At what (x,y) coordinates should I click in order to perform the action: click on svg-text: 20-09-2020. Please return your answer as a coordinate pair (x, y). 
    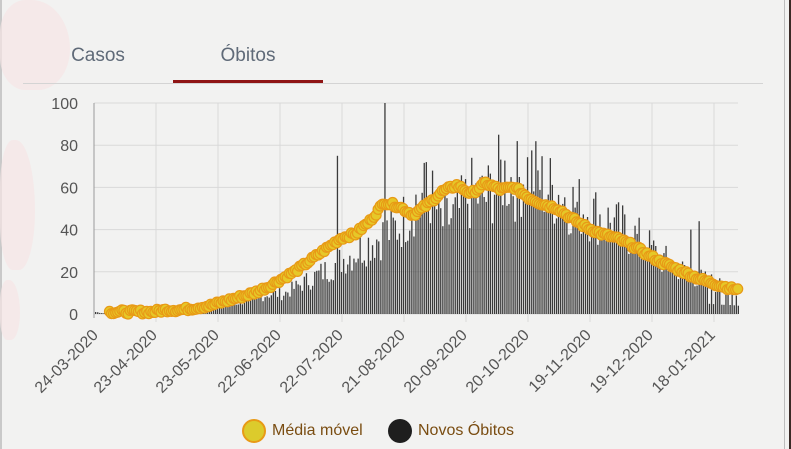
    Looking at the image, I should click on (436, 362).